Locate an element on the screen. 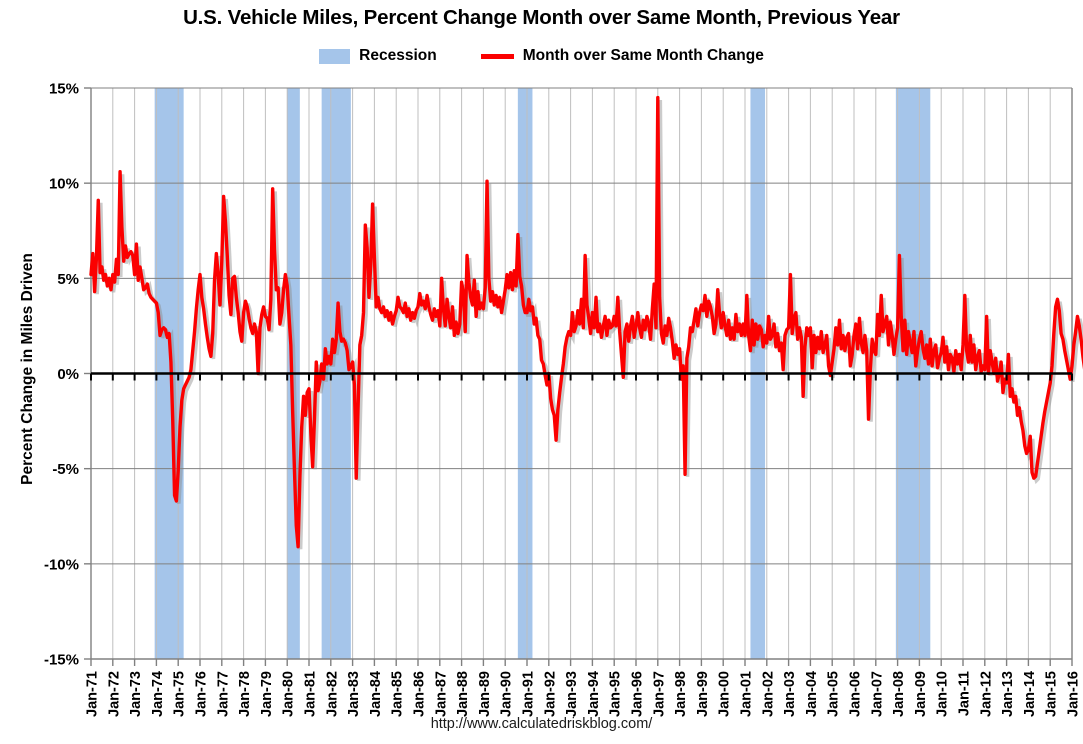  x-tick-label: Jan-00 is located at coordinates (725, 694).